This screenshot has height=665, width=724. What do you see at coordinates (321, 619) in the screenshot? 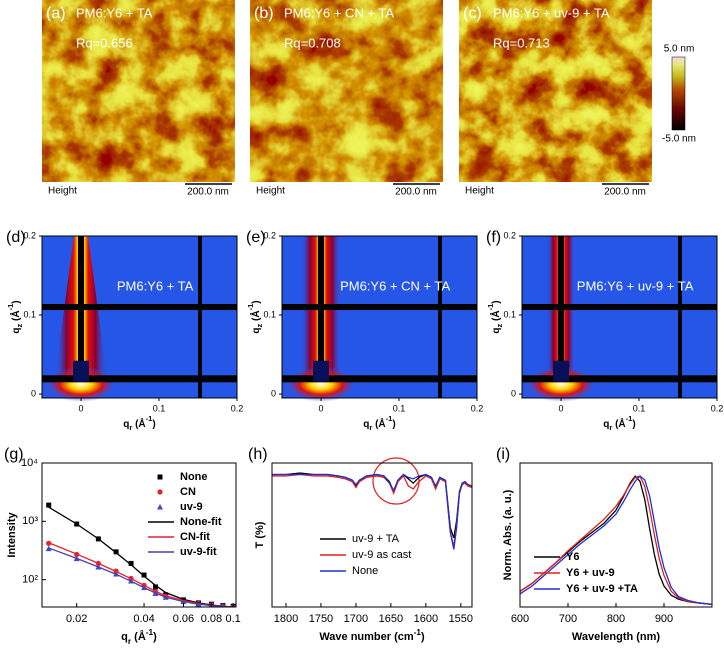
I see `x-tick-label: 1750` at bounding box center [321, 619].